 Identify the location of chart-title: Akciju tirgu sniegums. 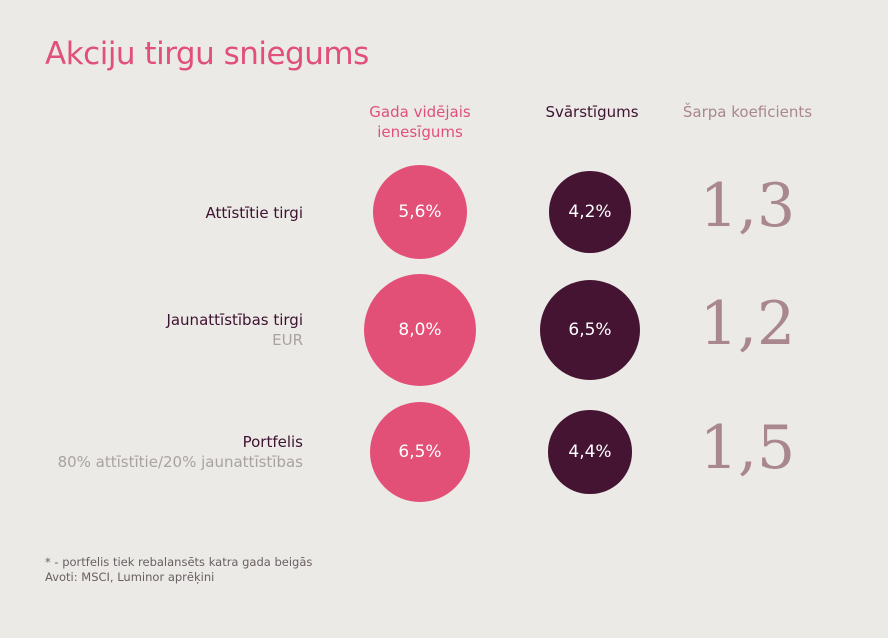
(207, 54).